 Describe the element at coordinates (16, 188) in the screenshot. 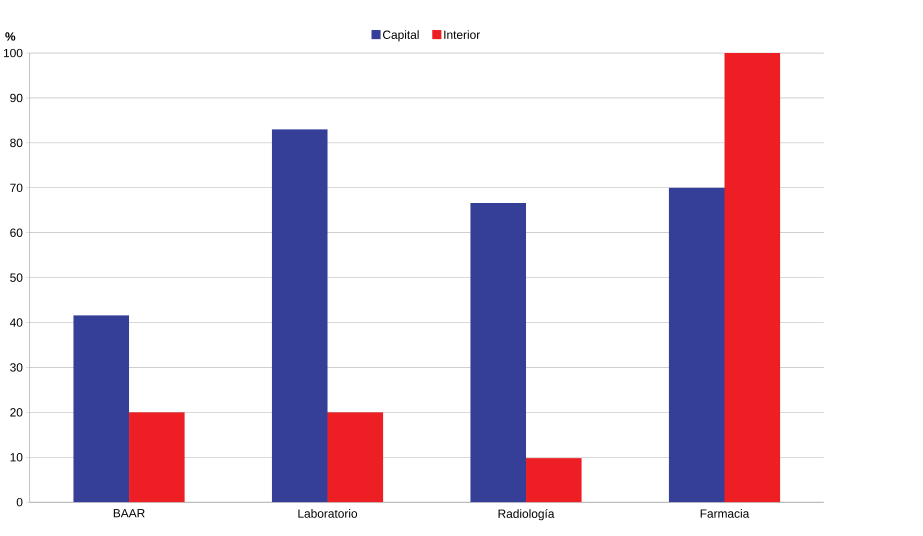

I see `y-tick-label: 70` at that location.